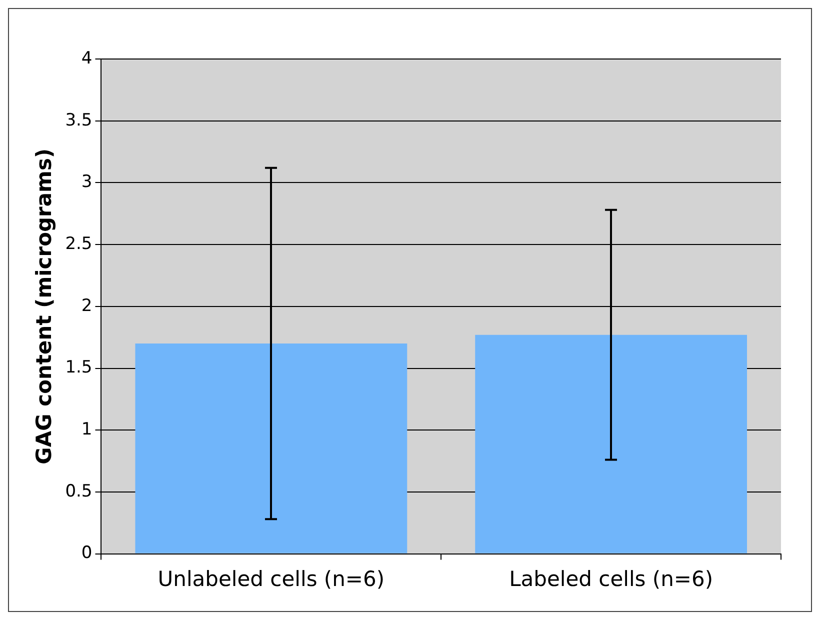 The width and height of the screenshot is (822, 622). Describe the element at coordinates (611, 578) in the screenshot. I see `x-tick-label: Labeled cells (n=6)` at that location.